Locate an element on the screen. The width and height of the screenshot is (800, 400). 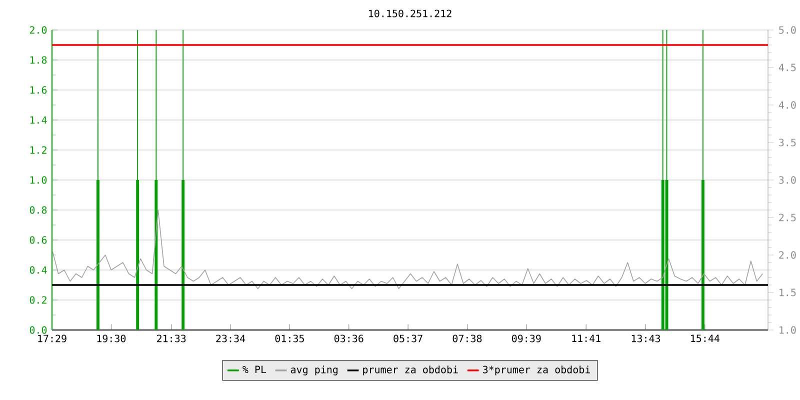
x-tick-label: 17:29 is located at coordinates (52, 338).